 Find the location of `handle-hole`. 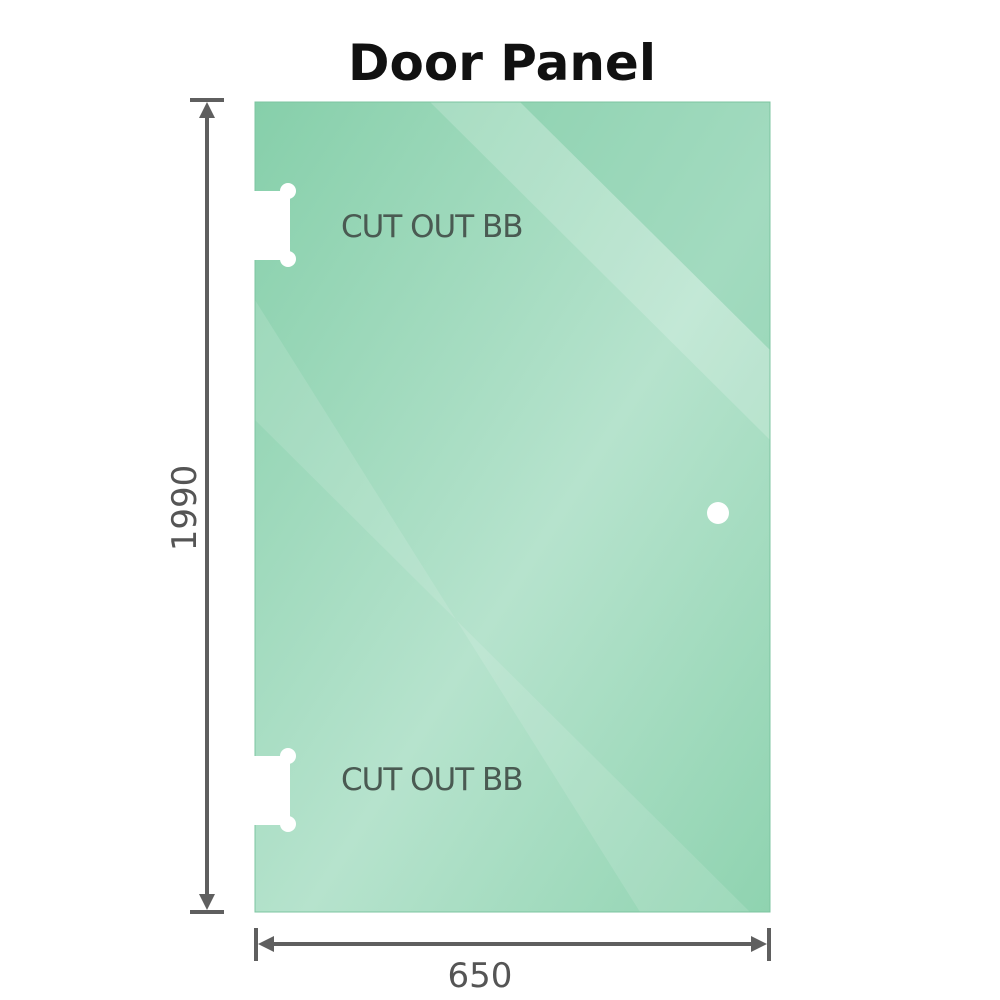

handle-hole is located at coordinates (718, 513).